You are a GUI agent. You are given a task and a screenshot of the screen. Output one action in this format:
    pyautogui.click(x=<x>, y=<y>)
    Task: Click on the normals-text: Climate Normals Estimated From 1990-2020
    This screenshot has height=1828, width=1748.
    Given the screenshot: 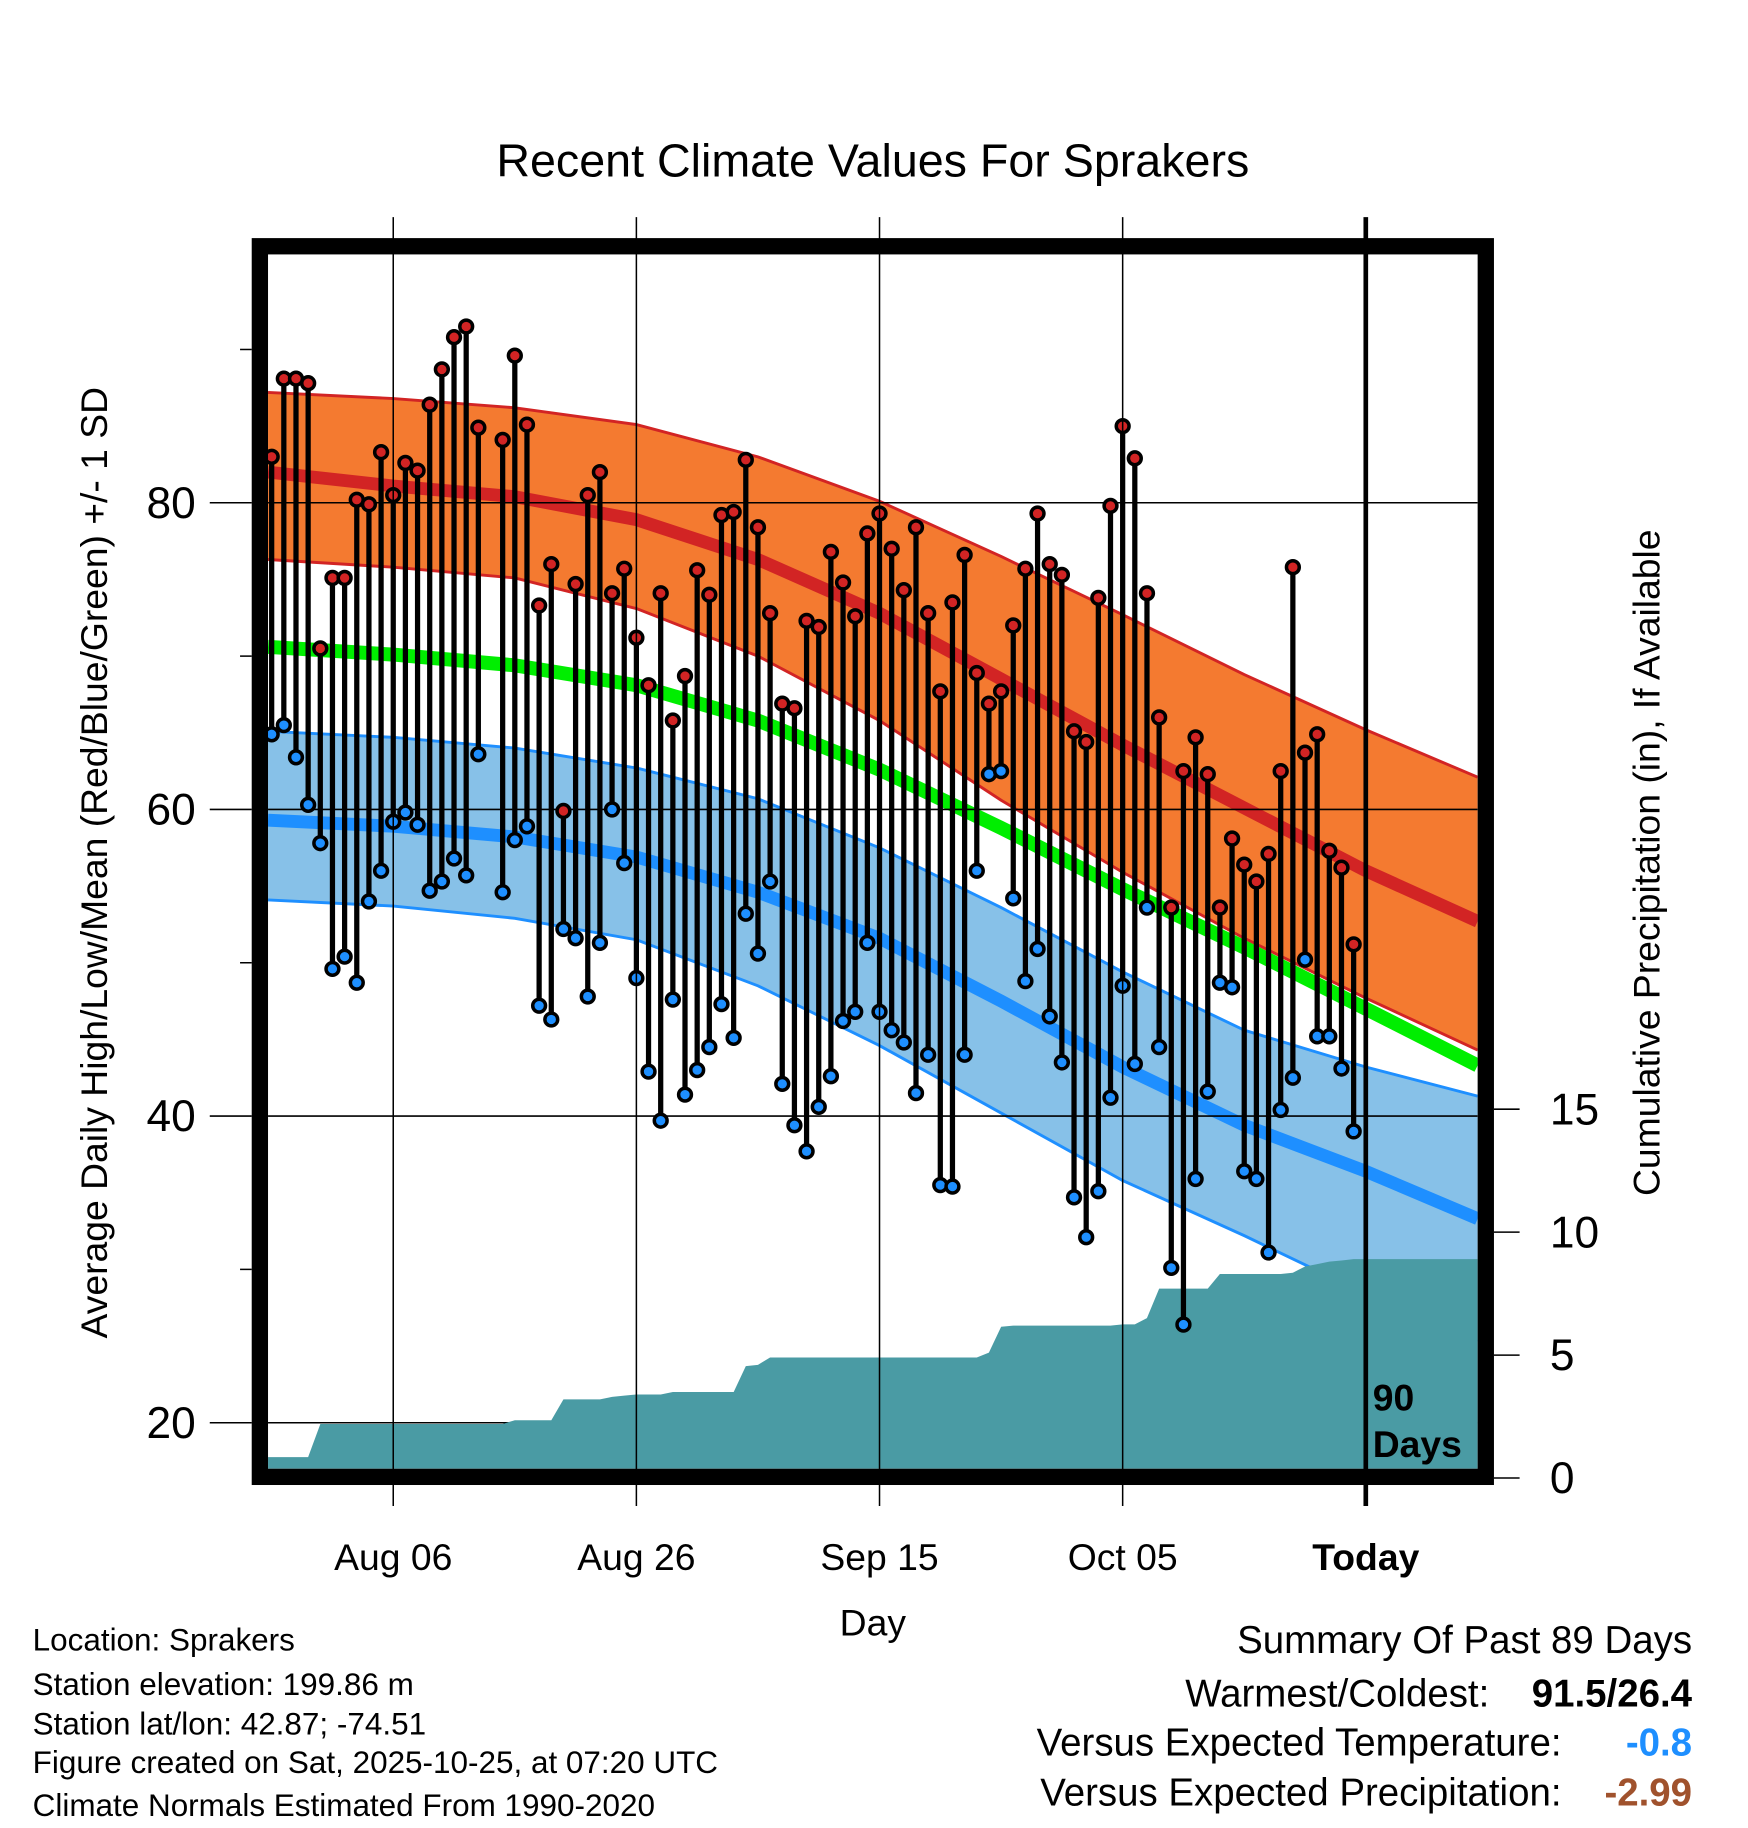 What is the action you would take?
    pyautogui.click(x=344, y=1805)
    